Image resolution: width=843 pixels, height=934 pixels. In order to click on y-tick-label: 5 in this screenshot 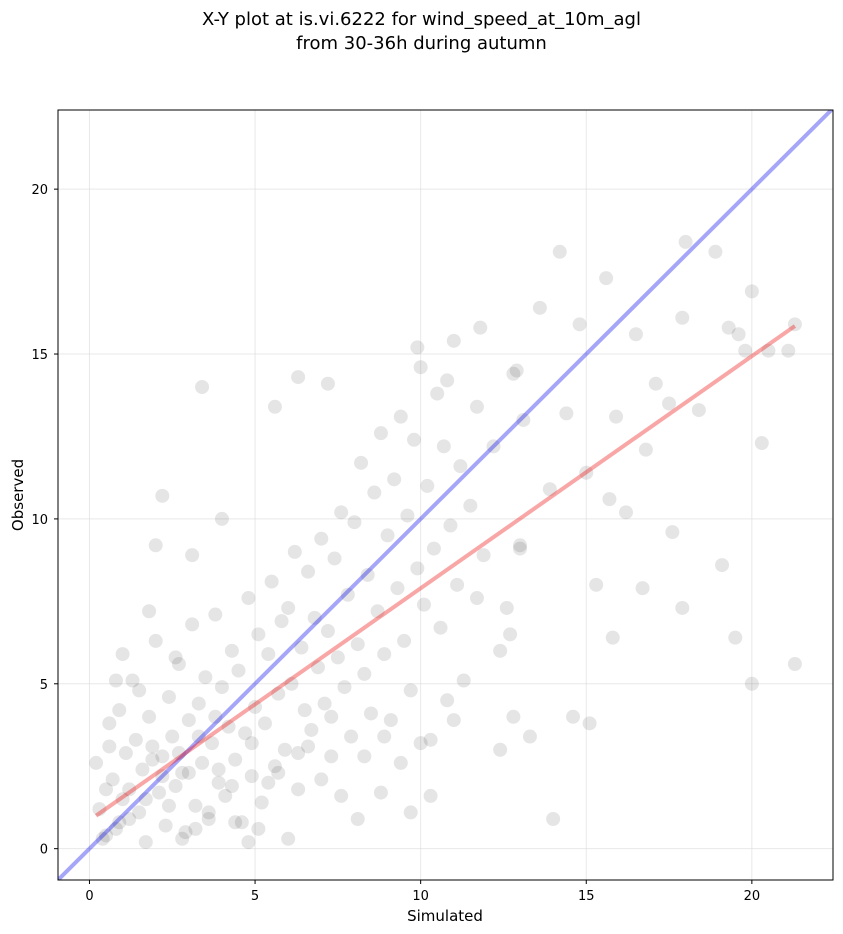, I will do `click(44, 685)`.